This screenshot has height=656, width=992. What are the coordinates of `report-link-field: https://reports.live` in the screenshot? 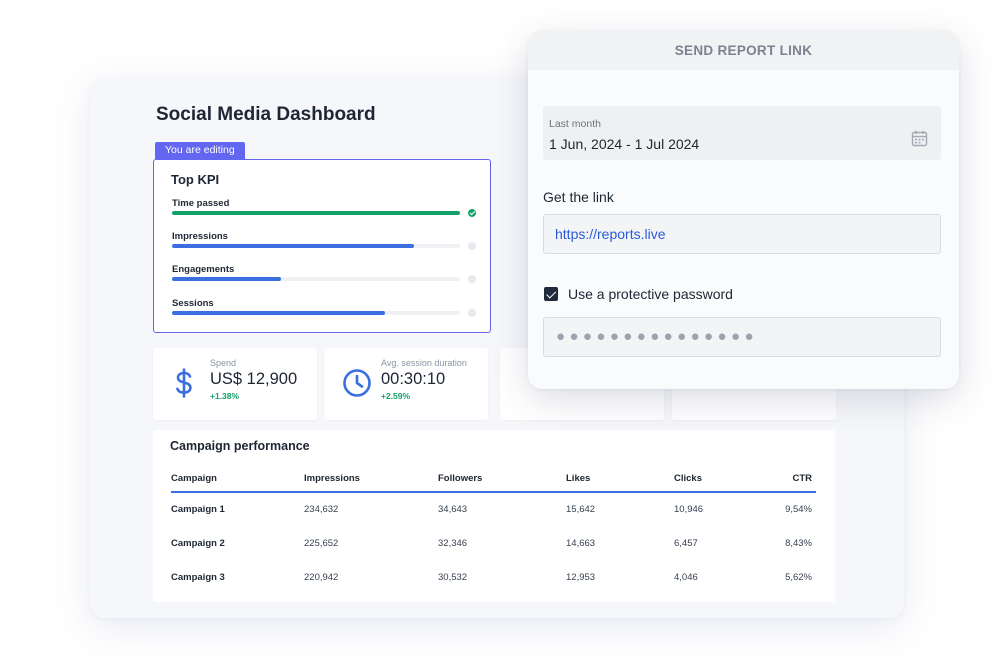 It's located at (742, 234).